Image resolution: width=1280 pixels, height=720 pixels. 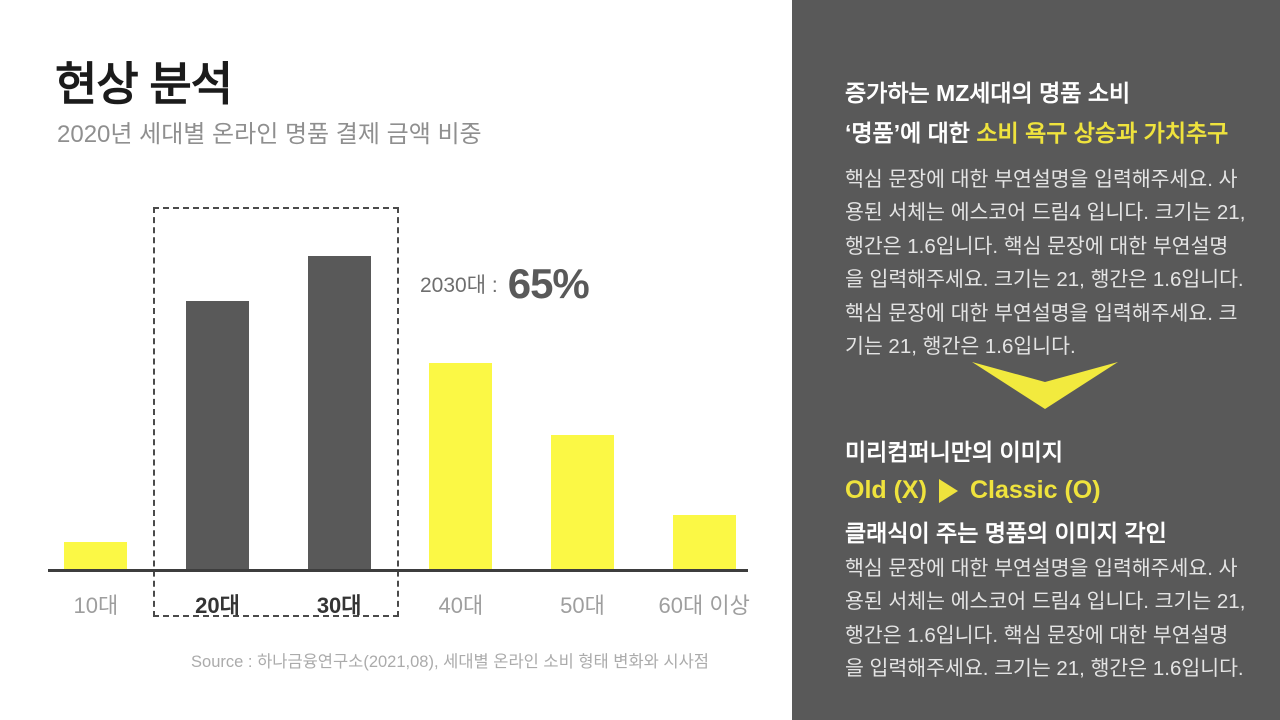 I want to click on annotation-label: 2030대 :, so click(x=459, y=285).